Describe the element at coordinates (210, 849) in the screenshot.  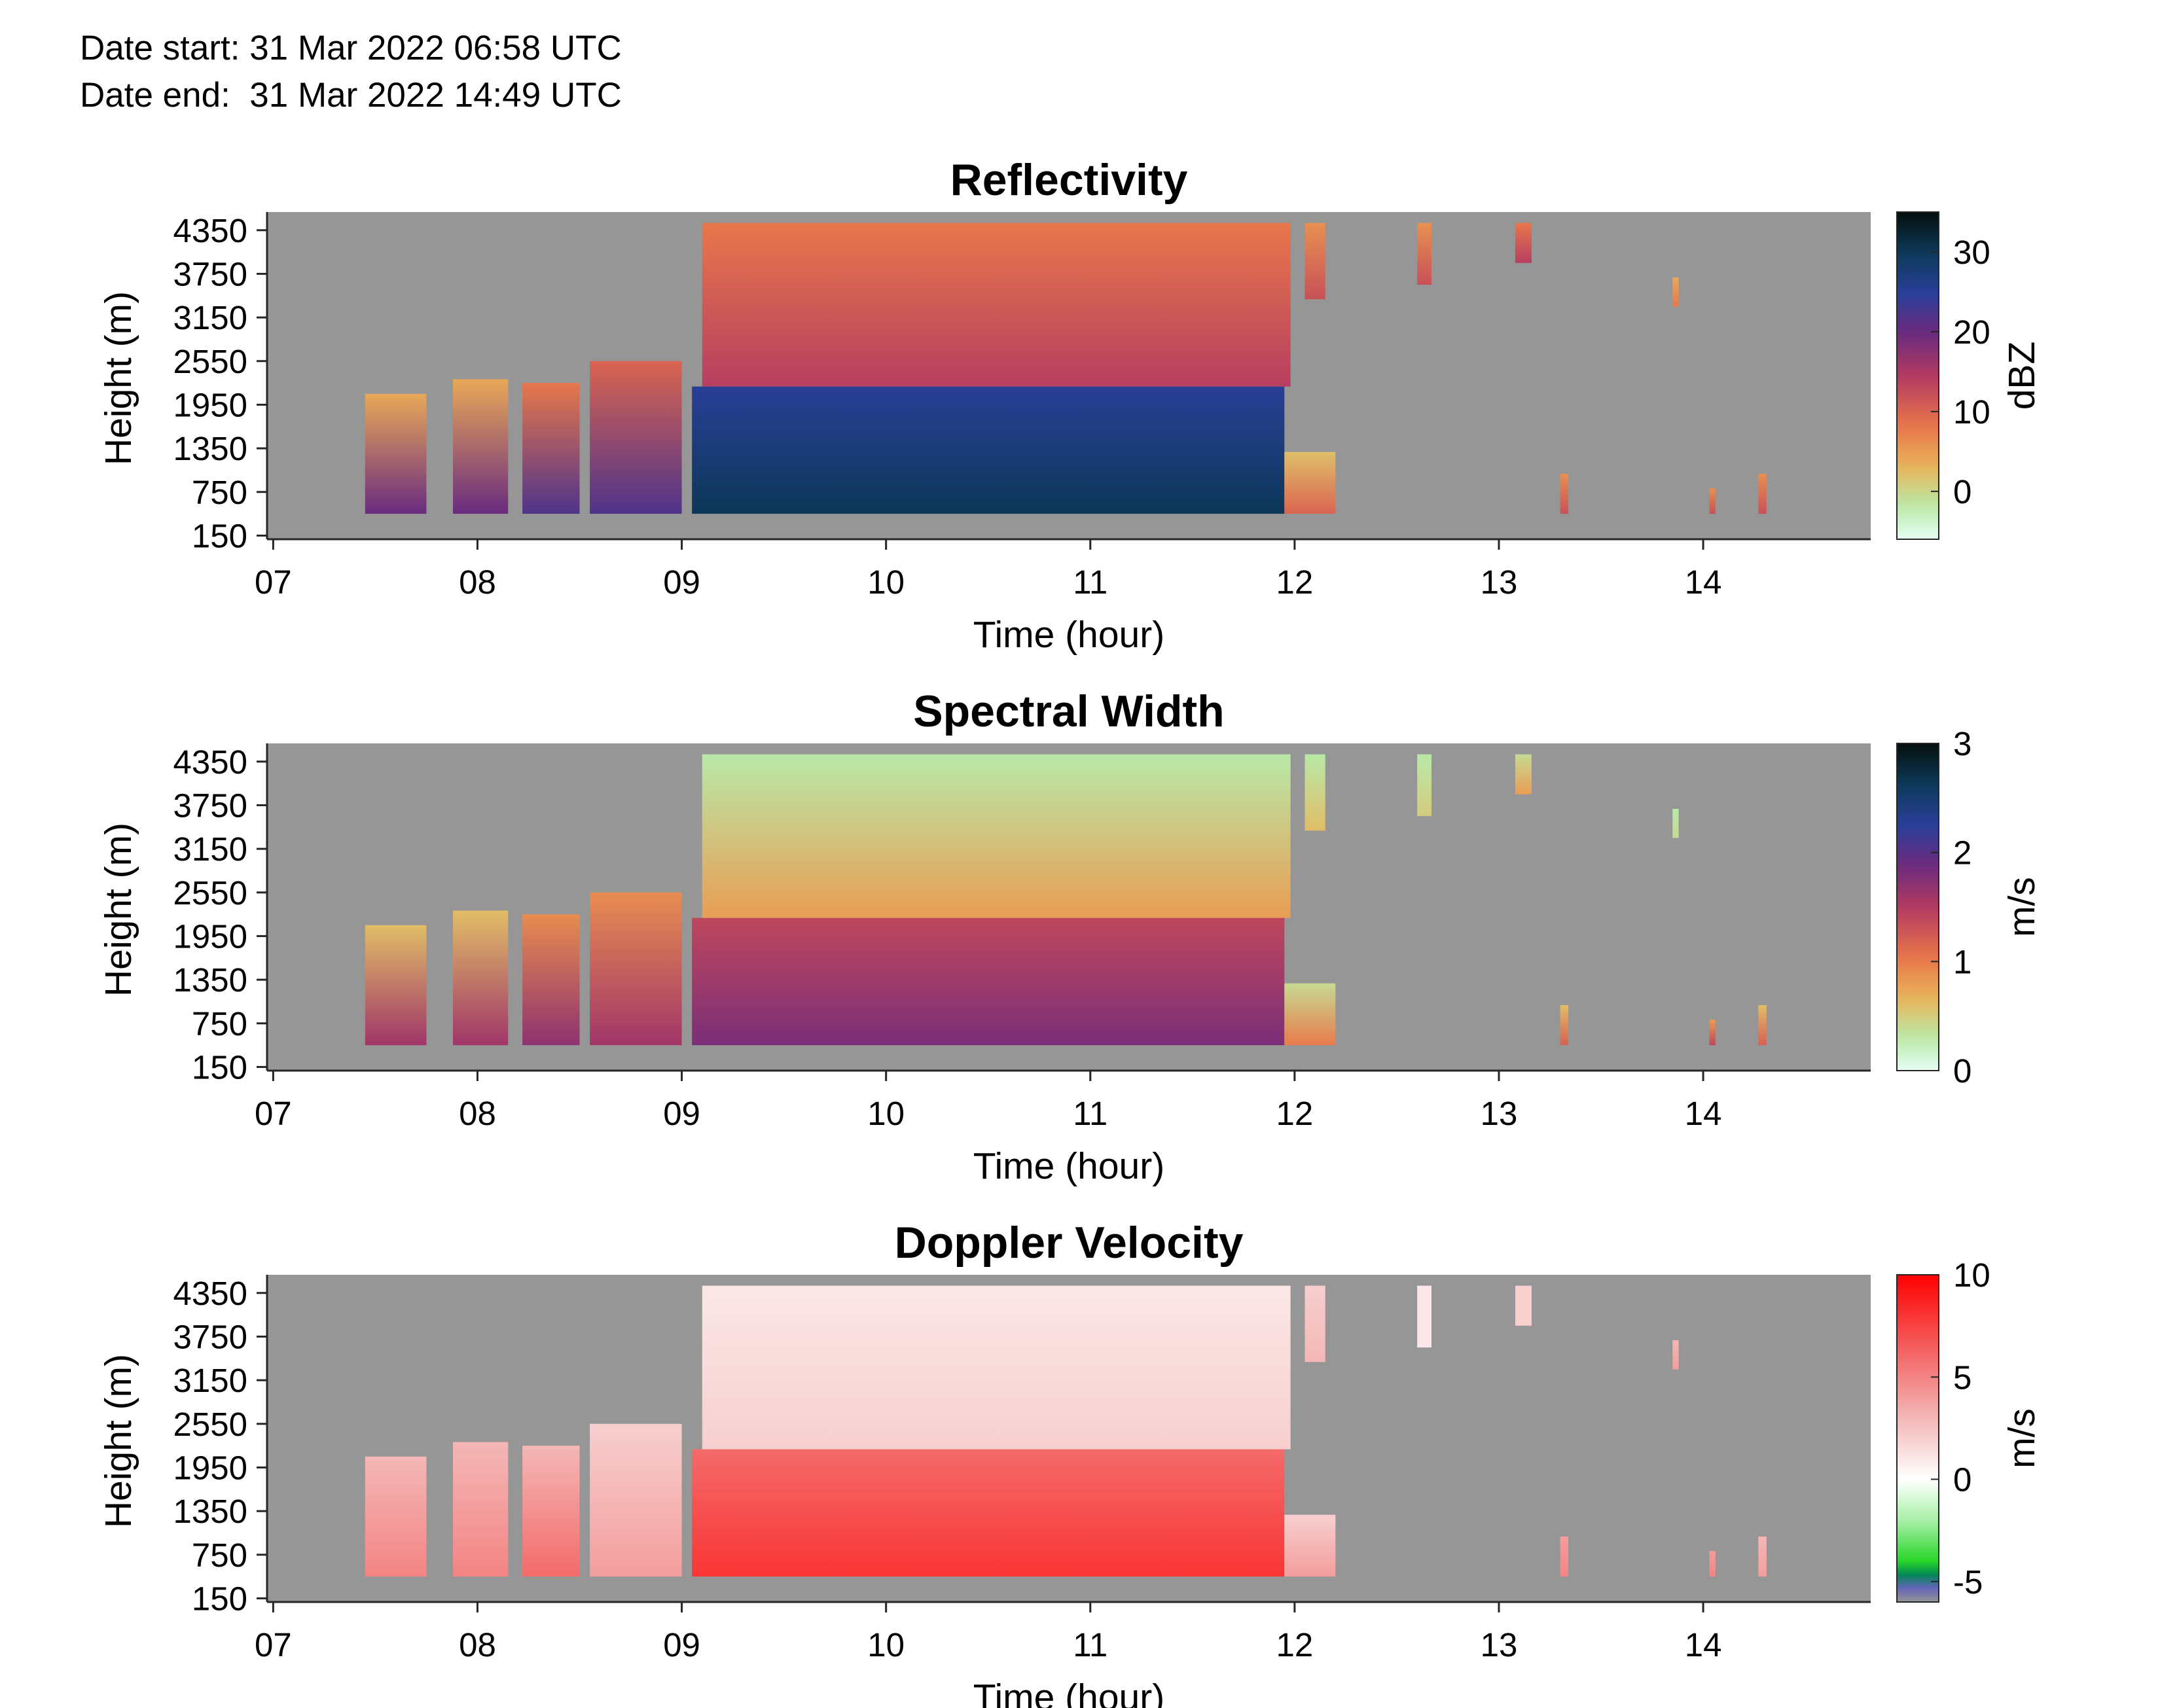
I see `y-tick-label: 3150` at that location.